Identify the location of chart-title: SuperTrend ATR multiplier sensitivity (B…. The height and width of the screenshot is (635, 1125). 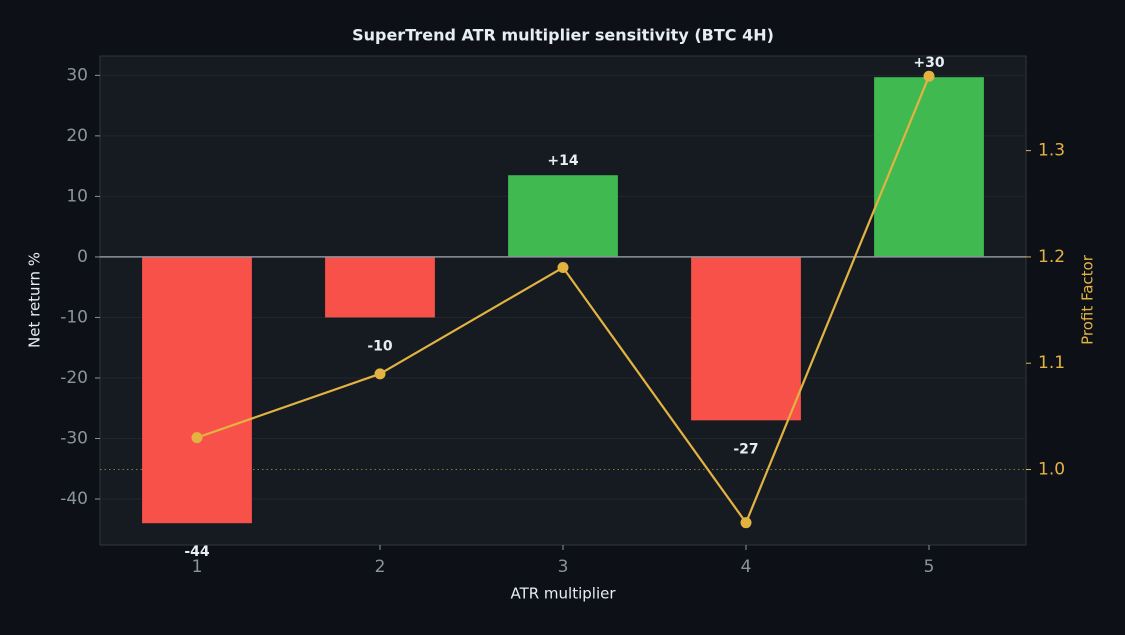
(563, 35).